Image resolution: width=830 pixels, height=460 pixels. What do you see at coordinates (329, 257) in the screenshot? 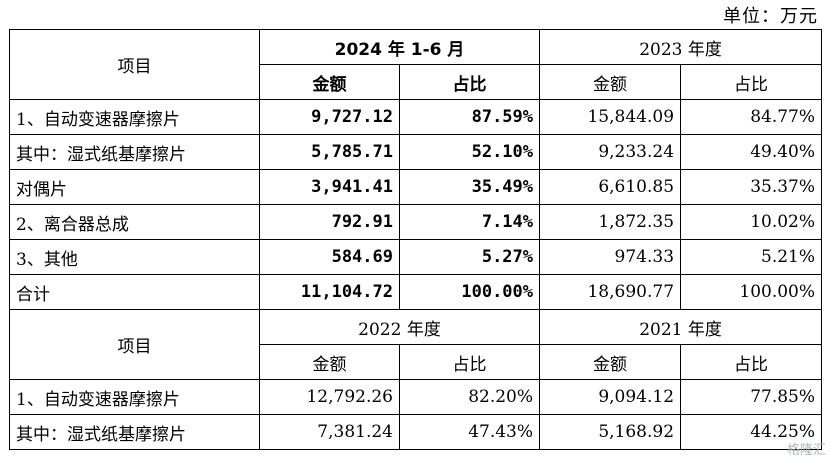
I see `value-cell: 584.69` at bounding box center [329, 257].